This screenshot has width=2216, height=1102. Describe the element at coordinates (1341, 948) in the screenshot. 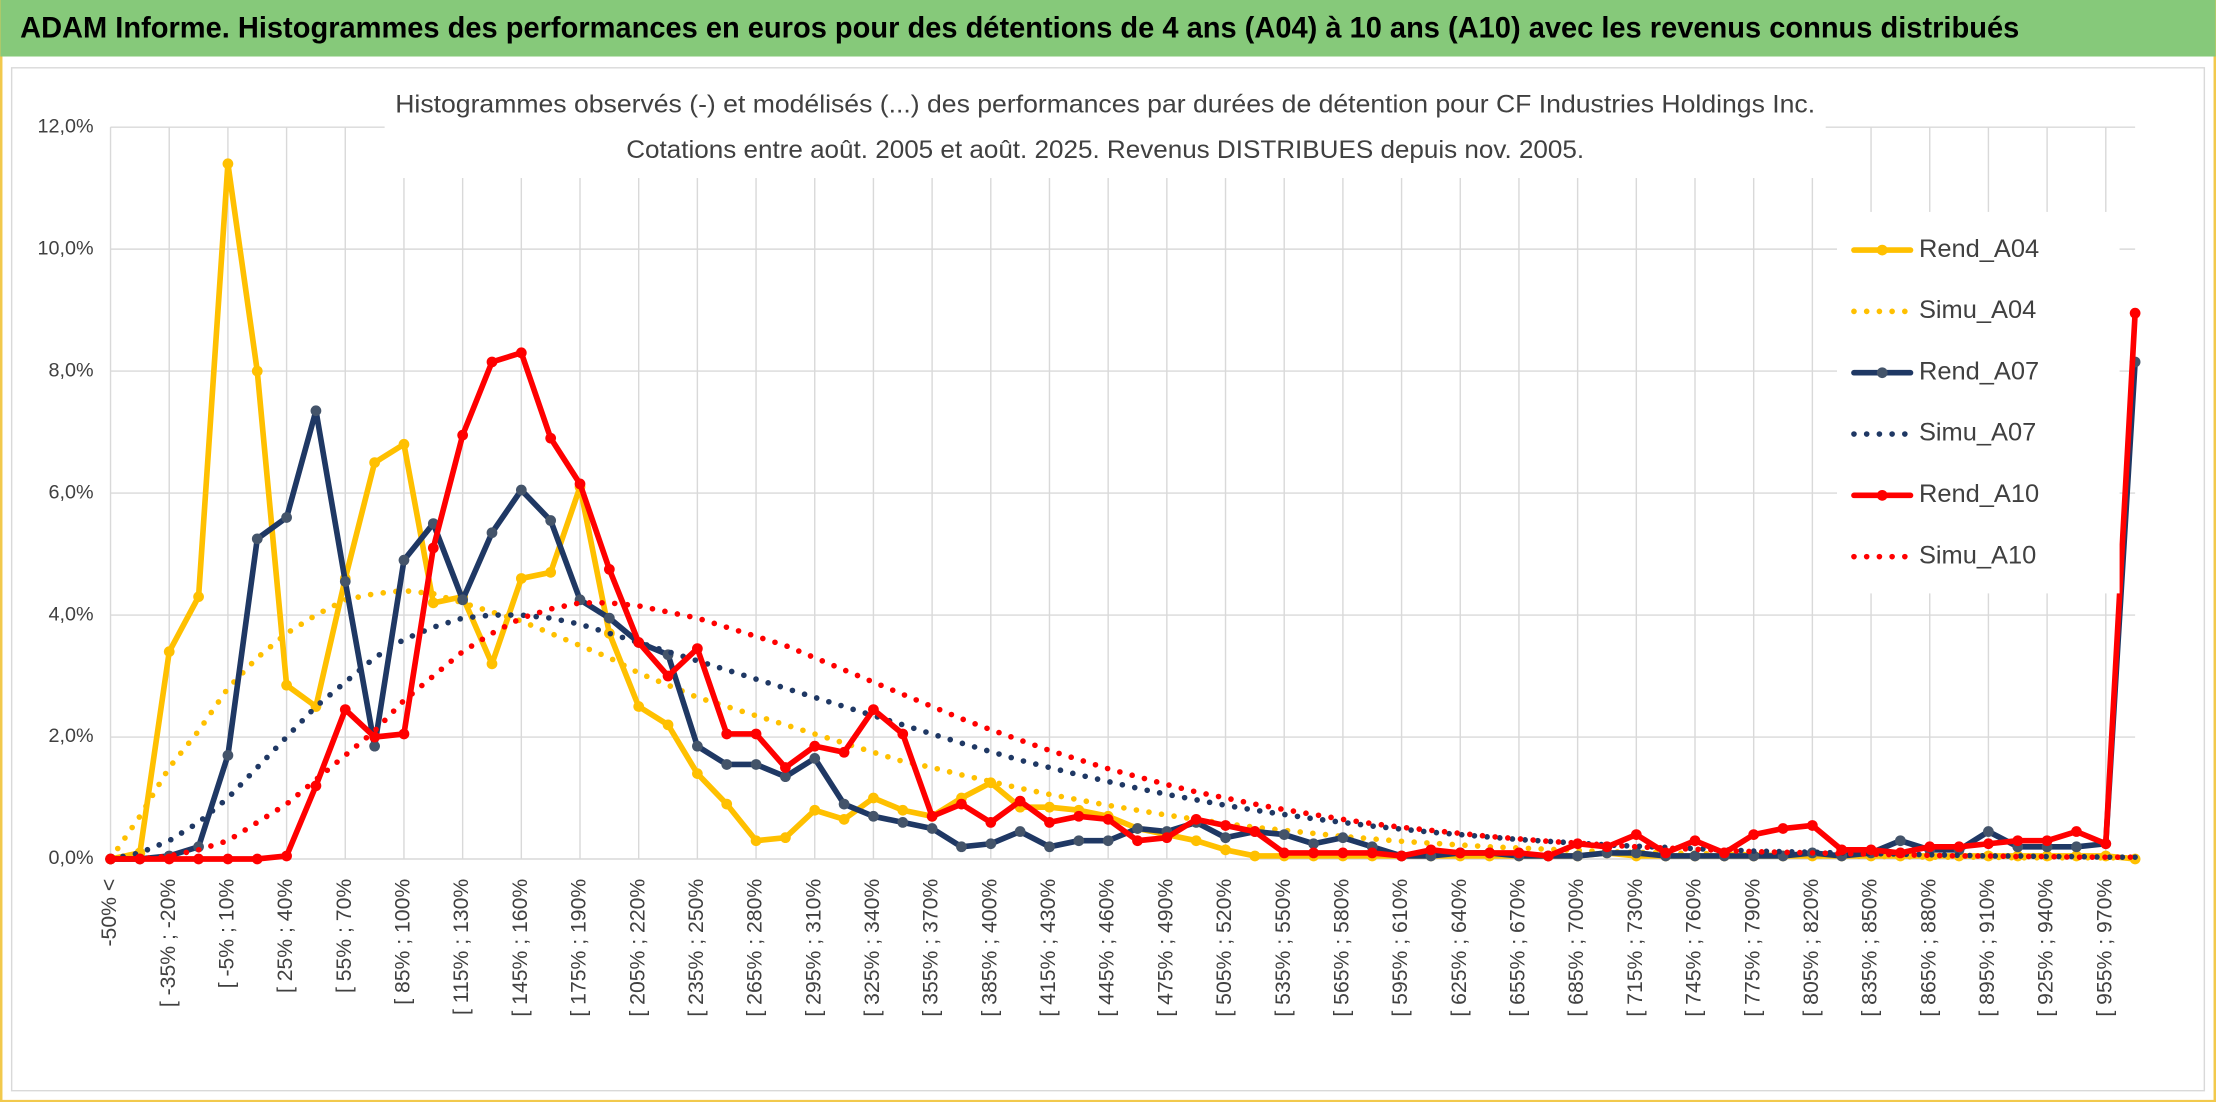

I see `x-tick-label: [ 565% ; 580%` at that location.